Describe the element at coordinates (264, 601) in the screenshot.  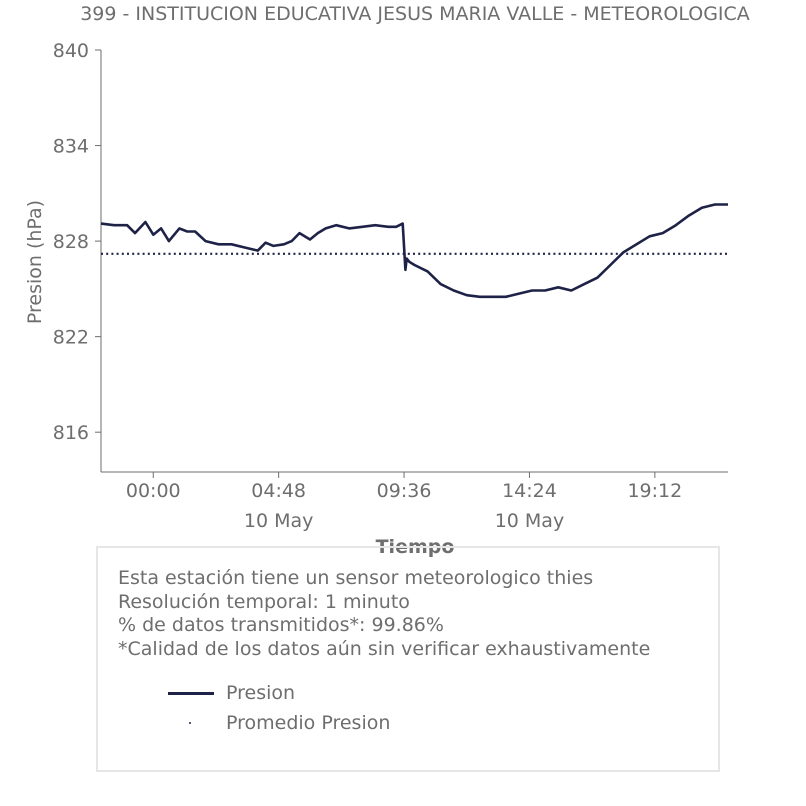
I see `info-resolution: Resolución temporal: 1 minuto` at that location.